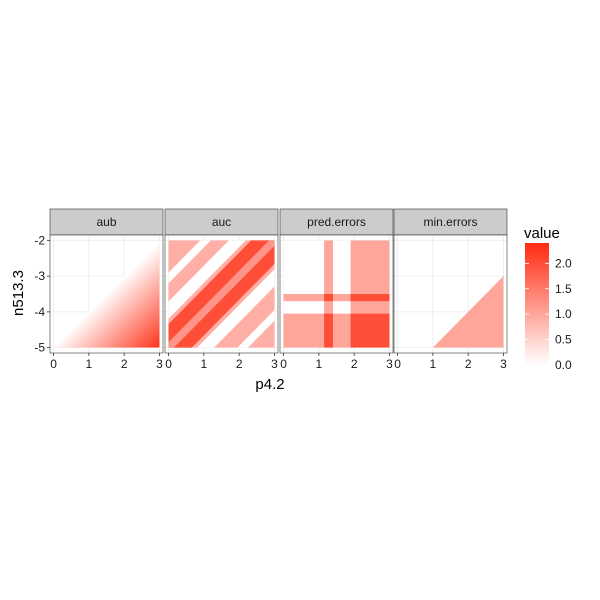 This screenshot has width=600, height=600. What do you see at coordinates (39, 276) in the screenshot?
I see `y-tick-label: -3` at bounding box center [39, 276].